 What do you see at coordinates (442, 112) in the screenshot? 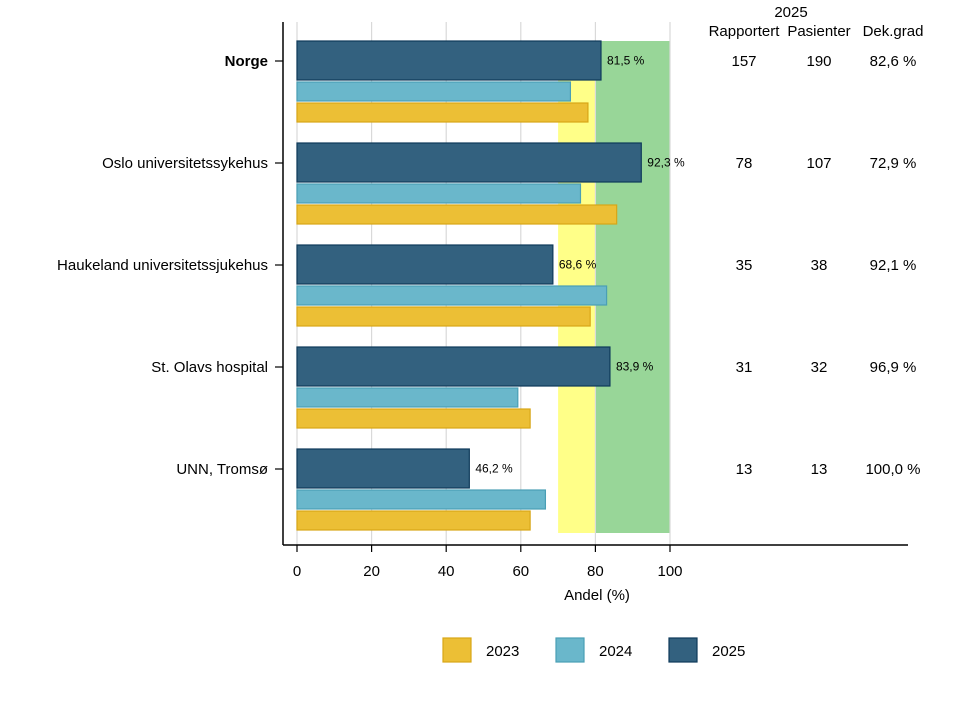
I see `bar-2023-norge` at bounding box center [442, 112].